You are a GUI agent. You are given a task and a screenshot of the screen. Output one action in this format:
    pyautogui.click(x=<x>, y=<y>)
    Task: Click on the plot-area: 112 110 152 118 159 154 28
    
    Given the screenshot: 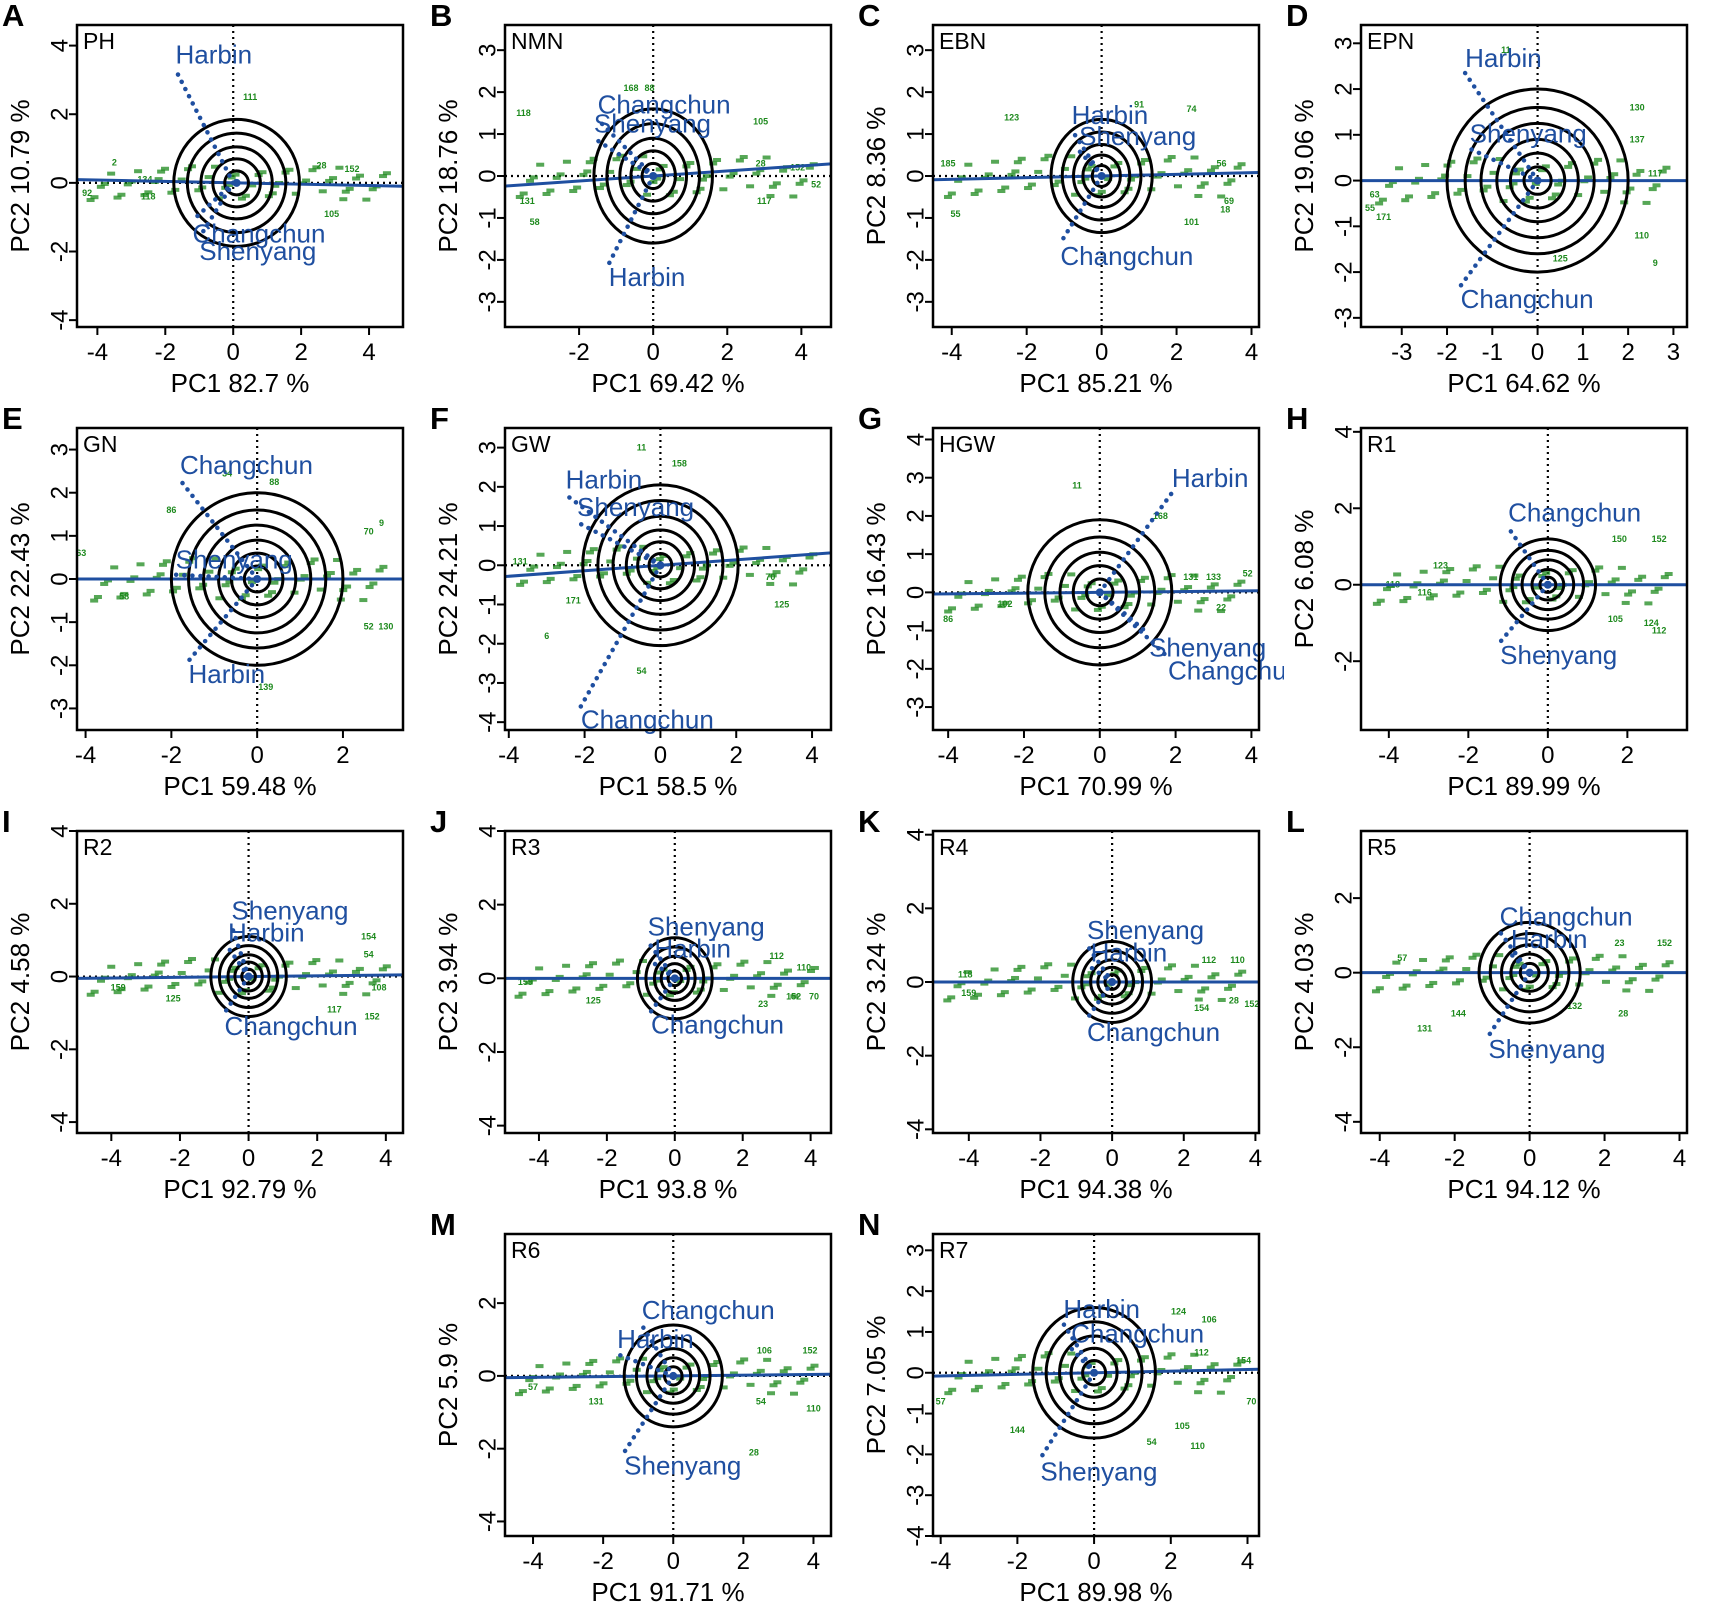 What is the action you would take?
    pyautogui.click(x=1096, y=982)
    